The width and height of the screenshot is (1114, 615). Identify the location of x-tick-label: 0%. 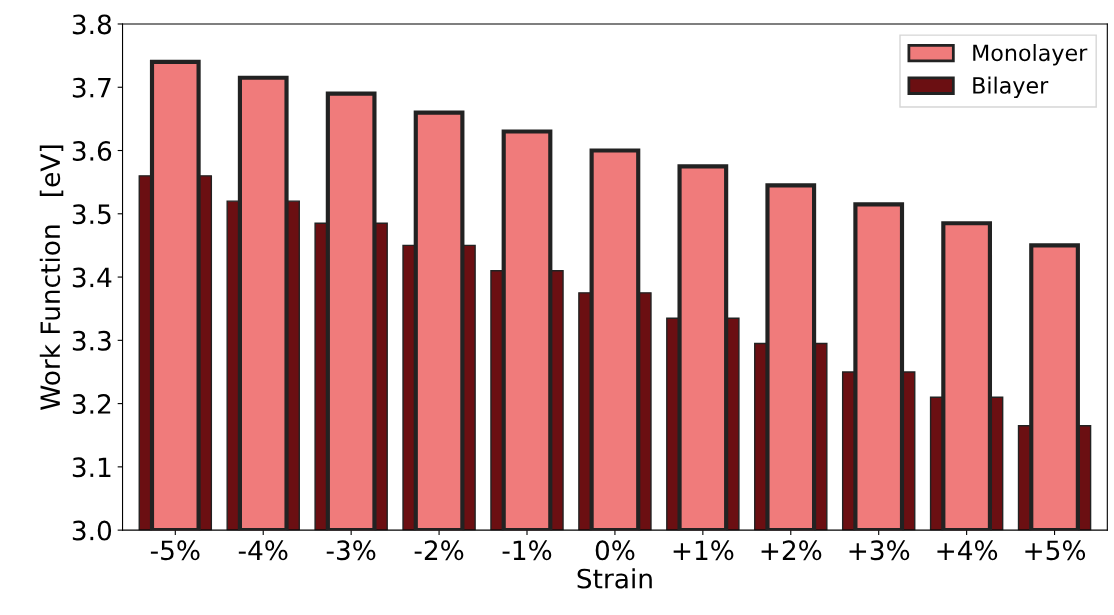
(615, 550).